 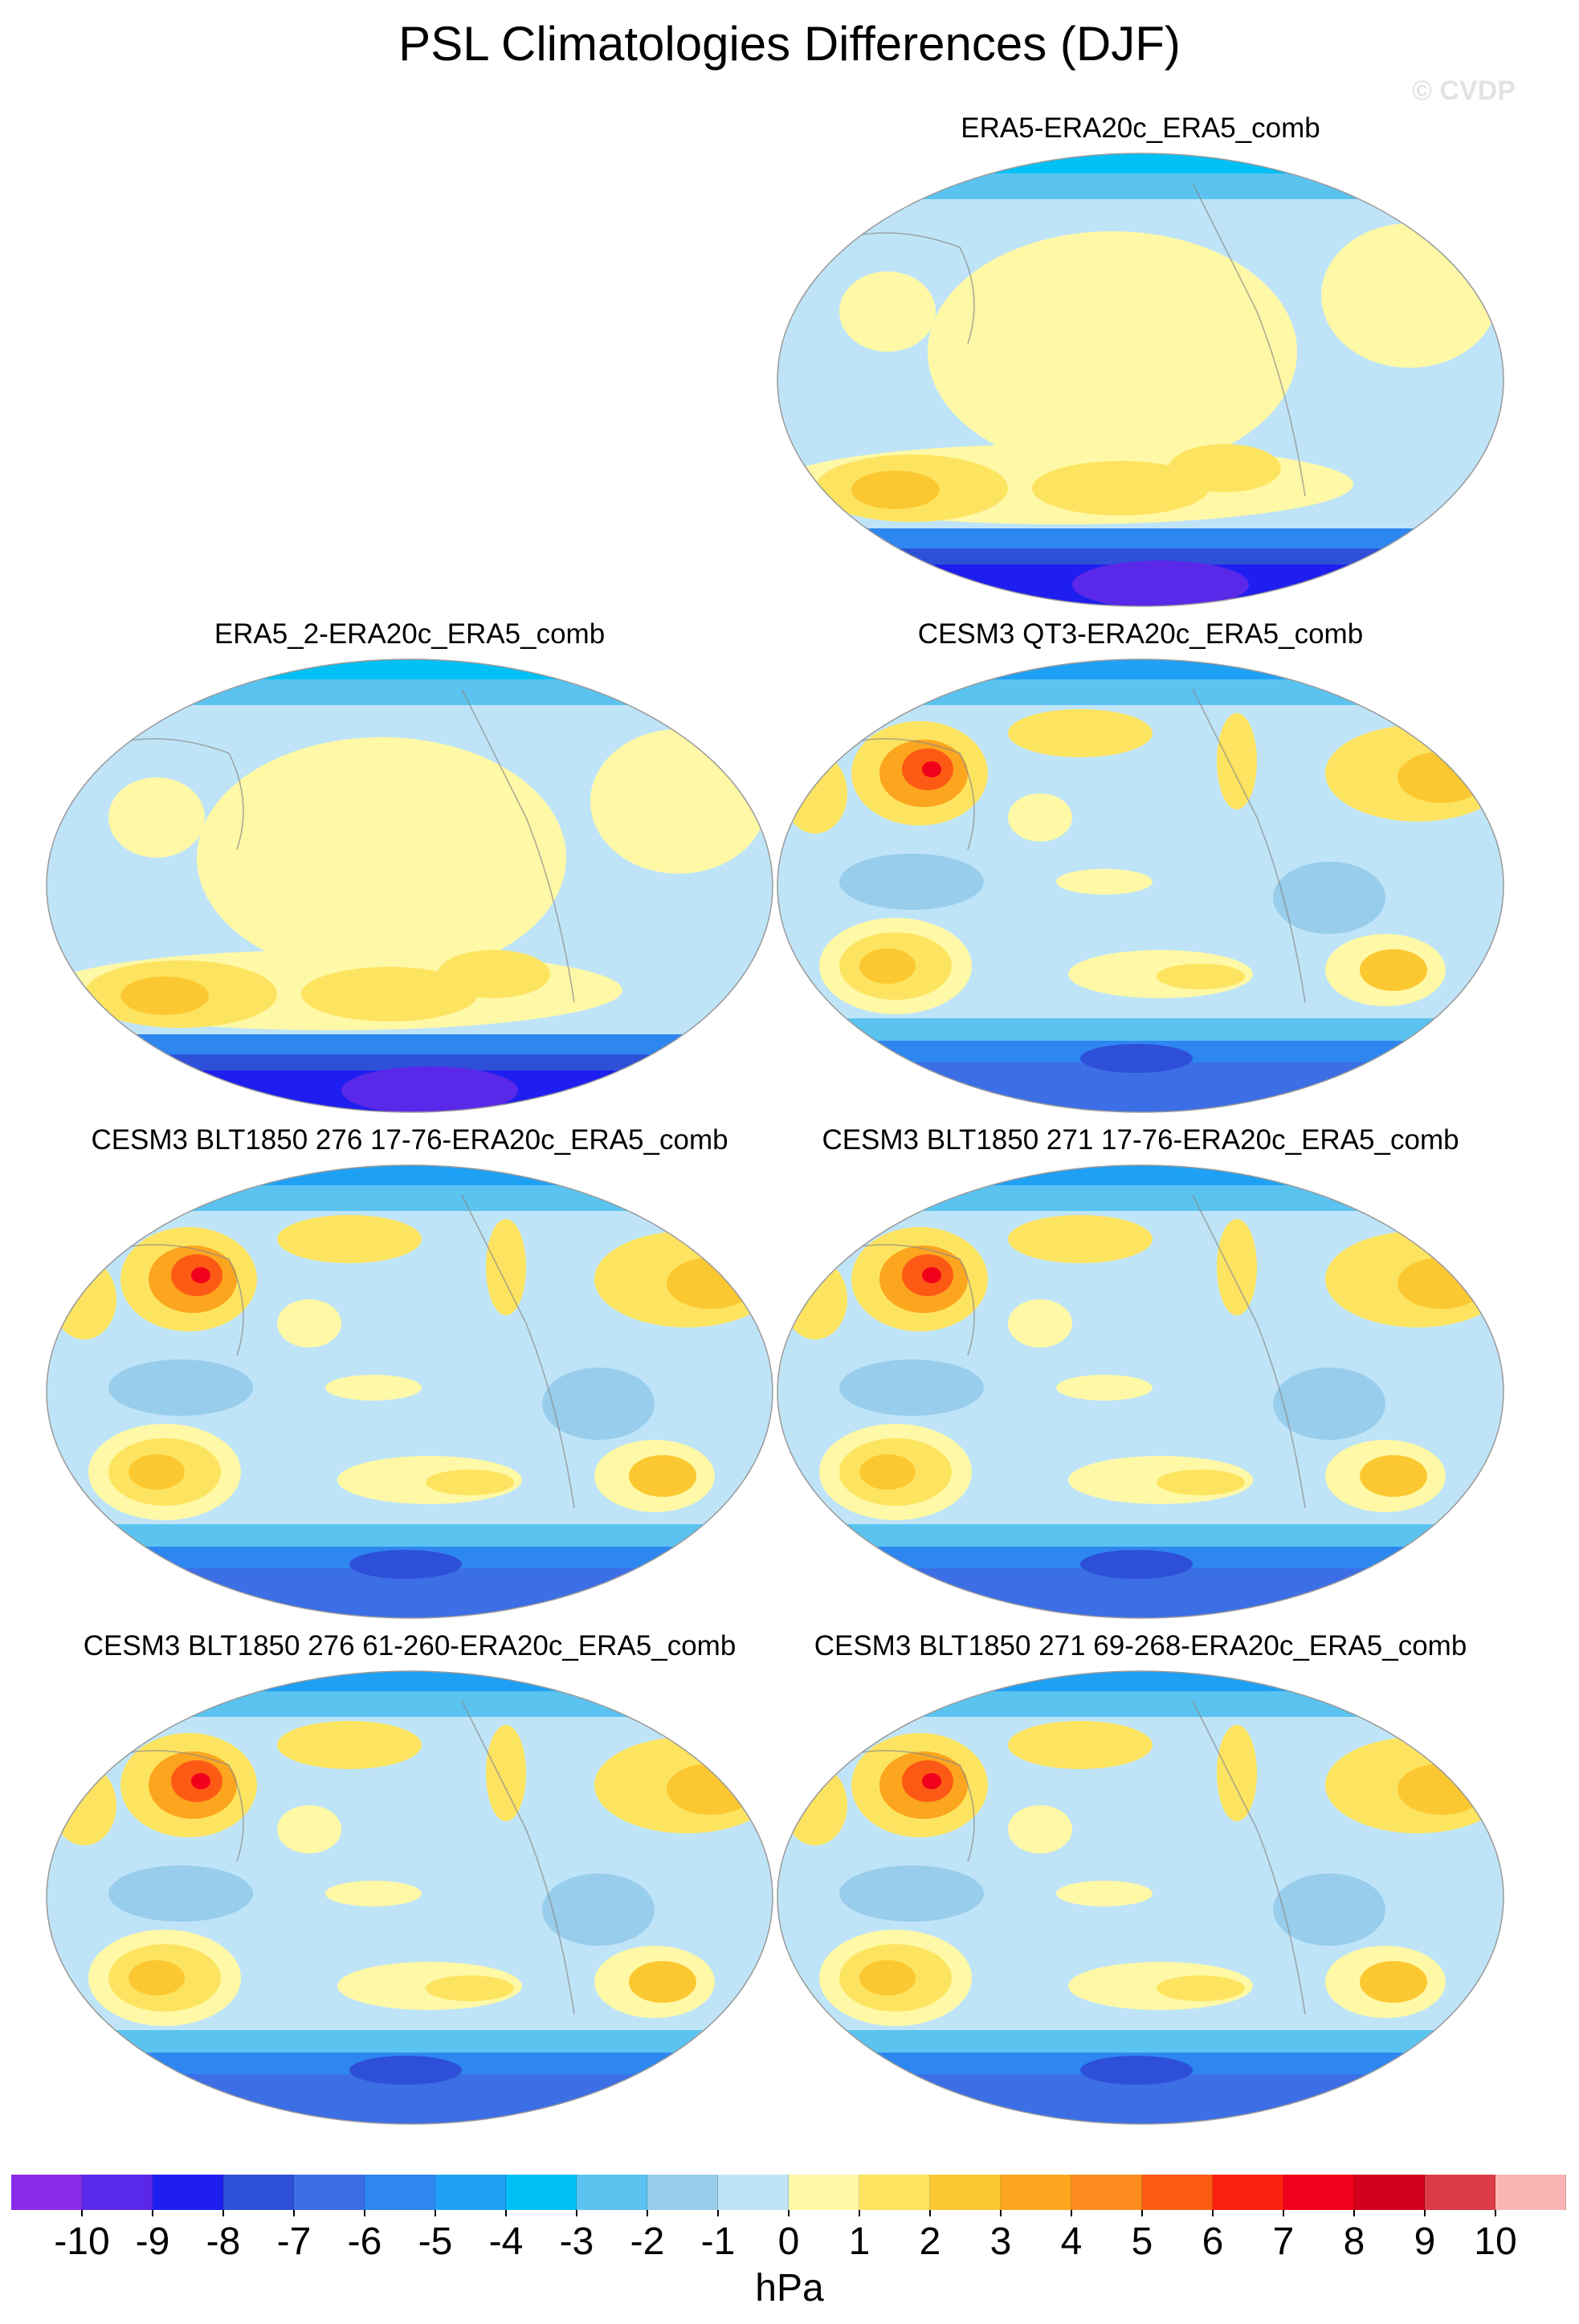 What do you see at coordinates (1425, 2242) in the screenshot?
I see `colorbar-tick-label: 9` at bounding box center [1425, 2242].